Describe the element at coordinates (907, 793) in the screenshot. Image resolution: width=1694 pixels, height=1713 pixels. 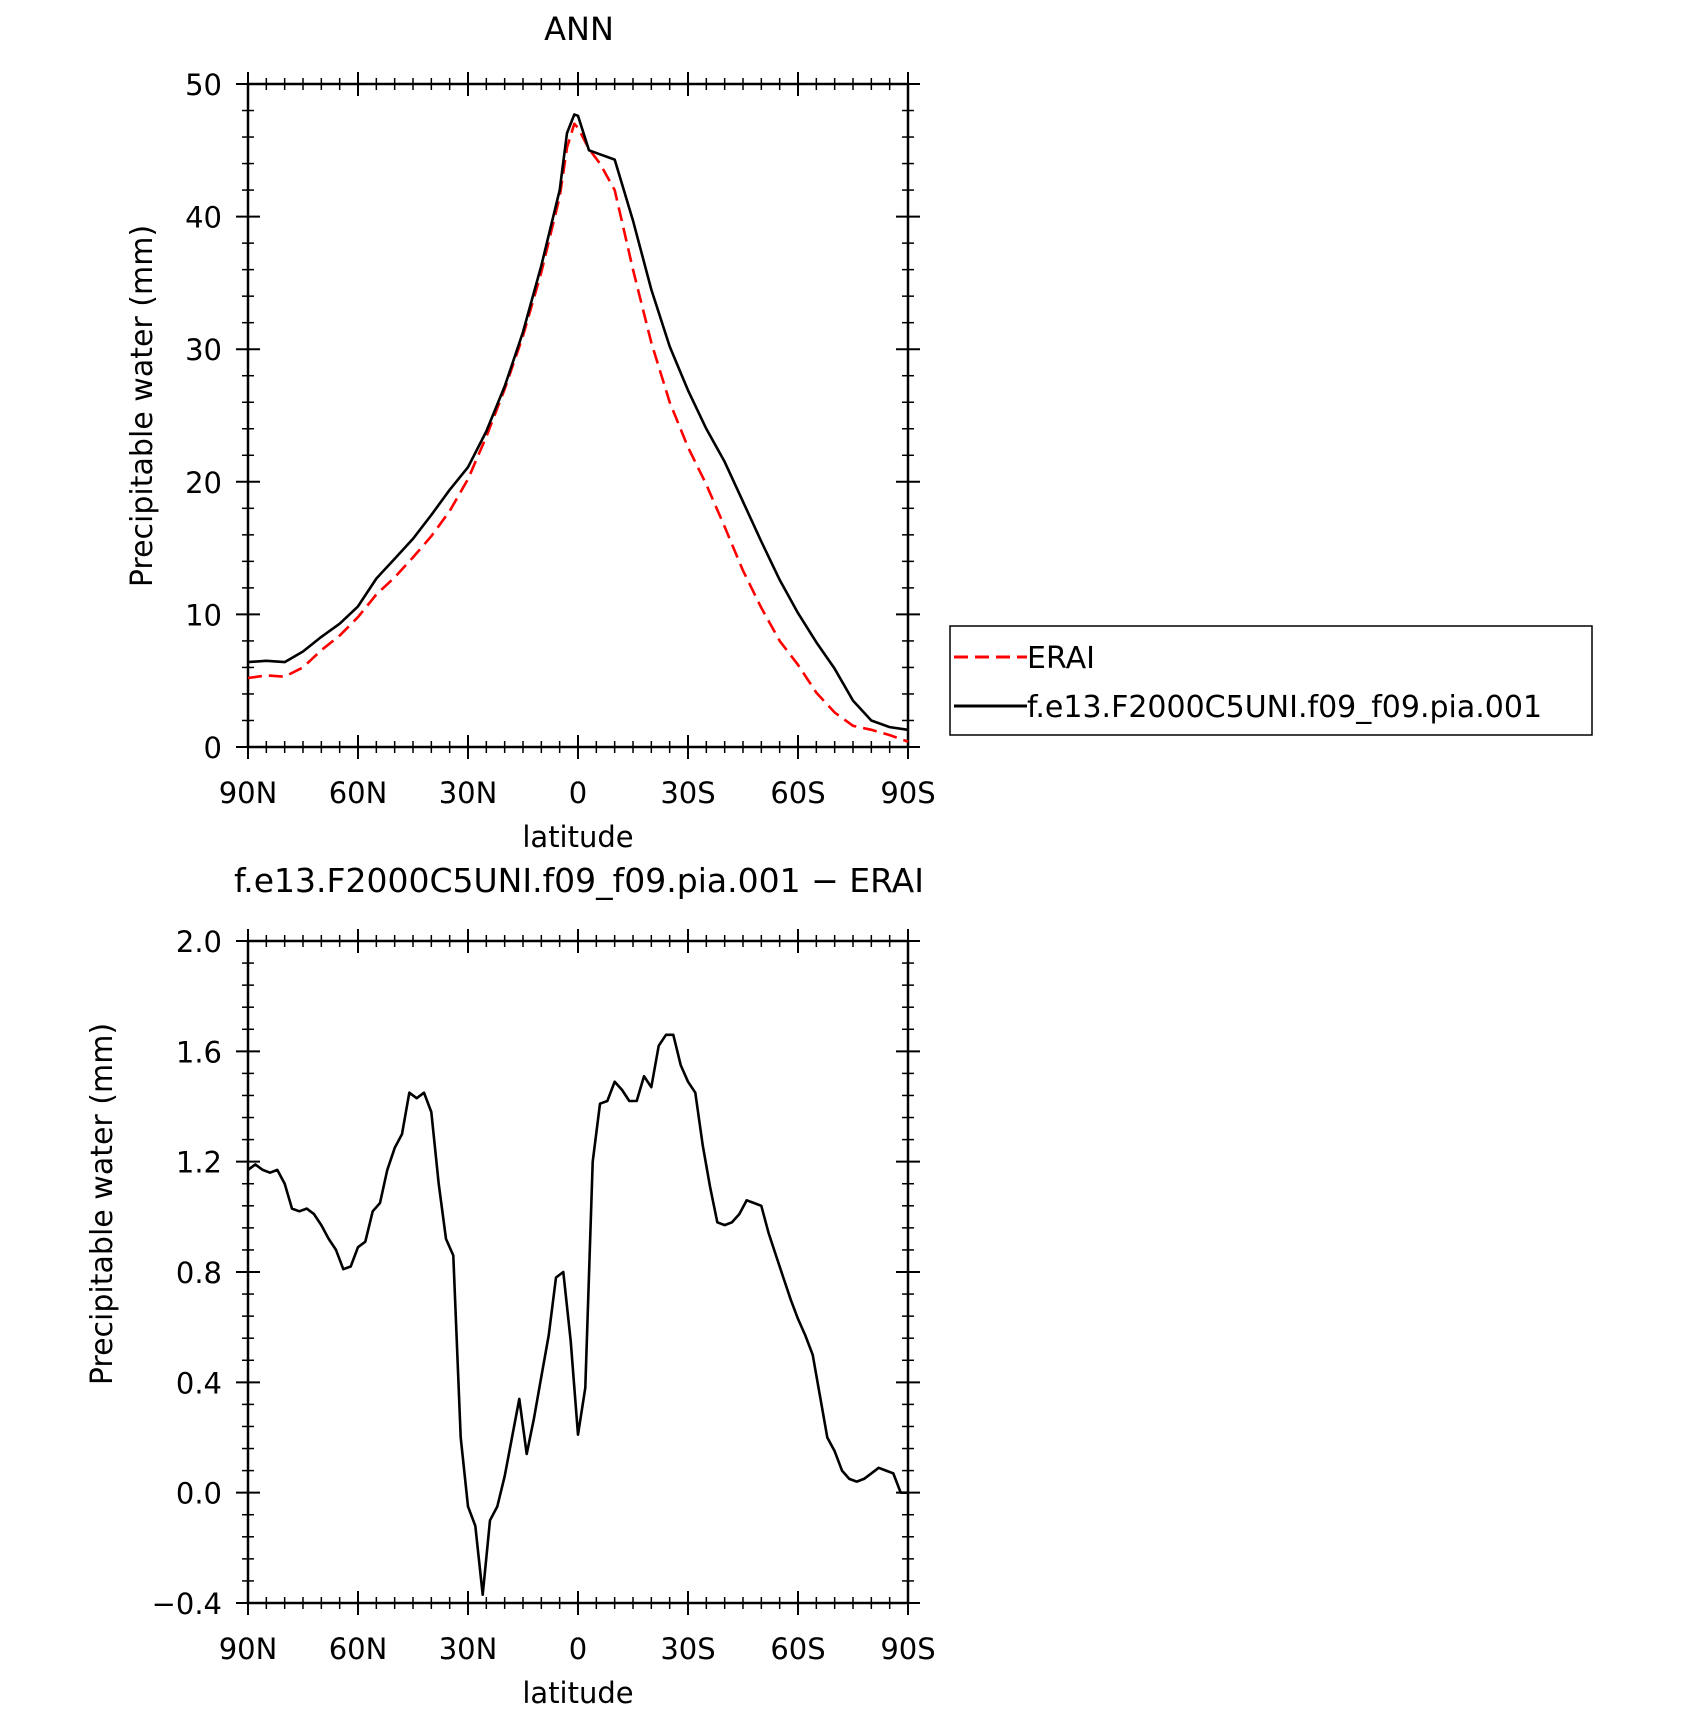
I see `top-x-tick-label: 90S` at that location.